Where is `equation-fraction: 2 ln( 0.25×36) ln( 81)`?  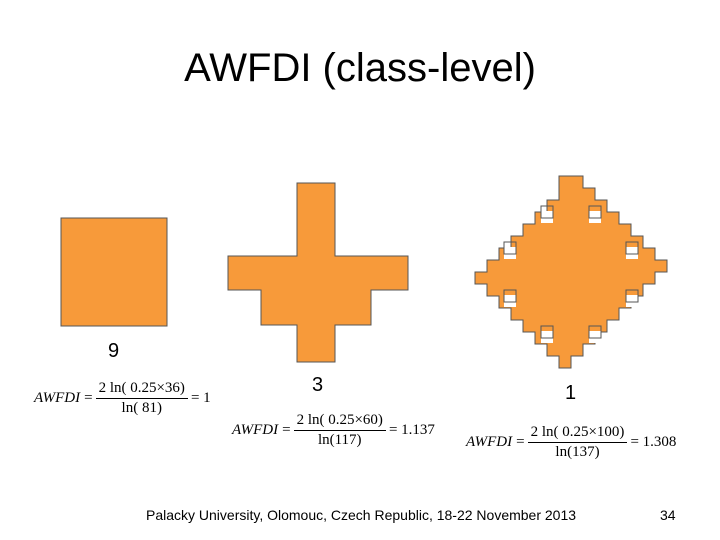 equation-fraction: 2 ln( 0.25×36) ln( 81) is located at coordinates (141, 398).